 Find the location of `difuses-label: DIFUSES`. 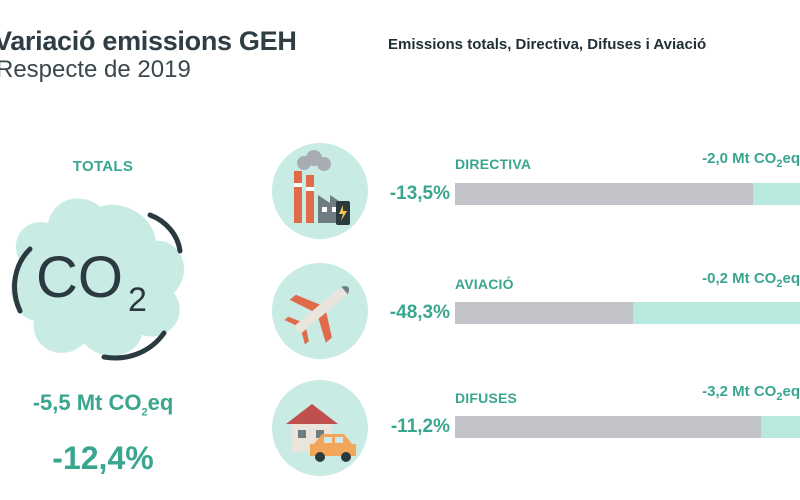

difuses-label: DIFUSES is located at coordinates (486, 398).